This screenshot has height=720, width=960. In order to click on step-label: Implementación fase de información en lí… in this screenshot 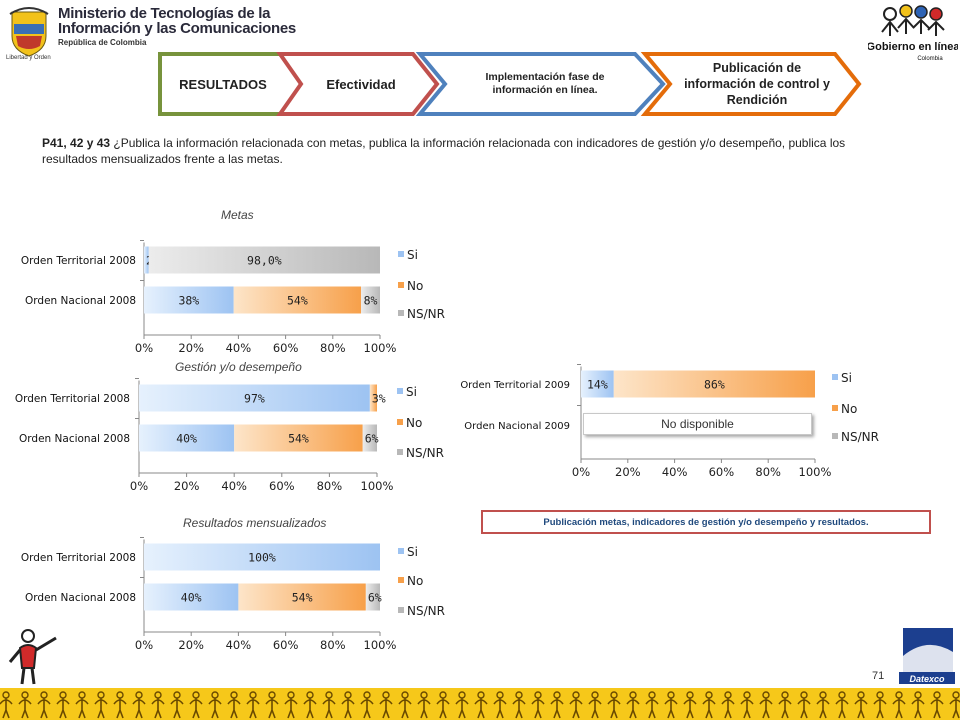, I will do `click(545, 83)`.